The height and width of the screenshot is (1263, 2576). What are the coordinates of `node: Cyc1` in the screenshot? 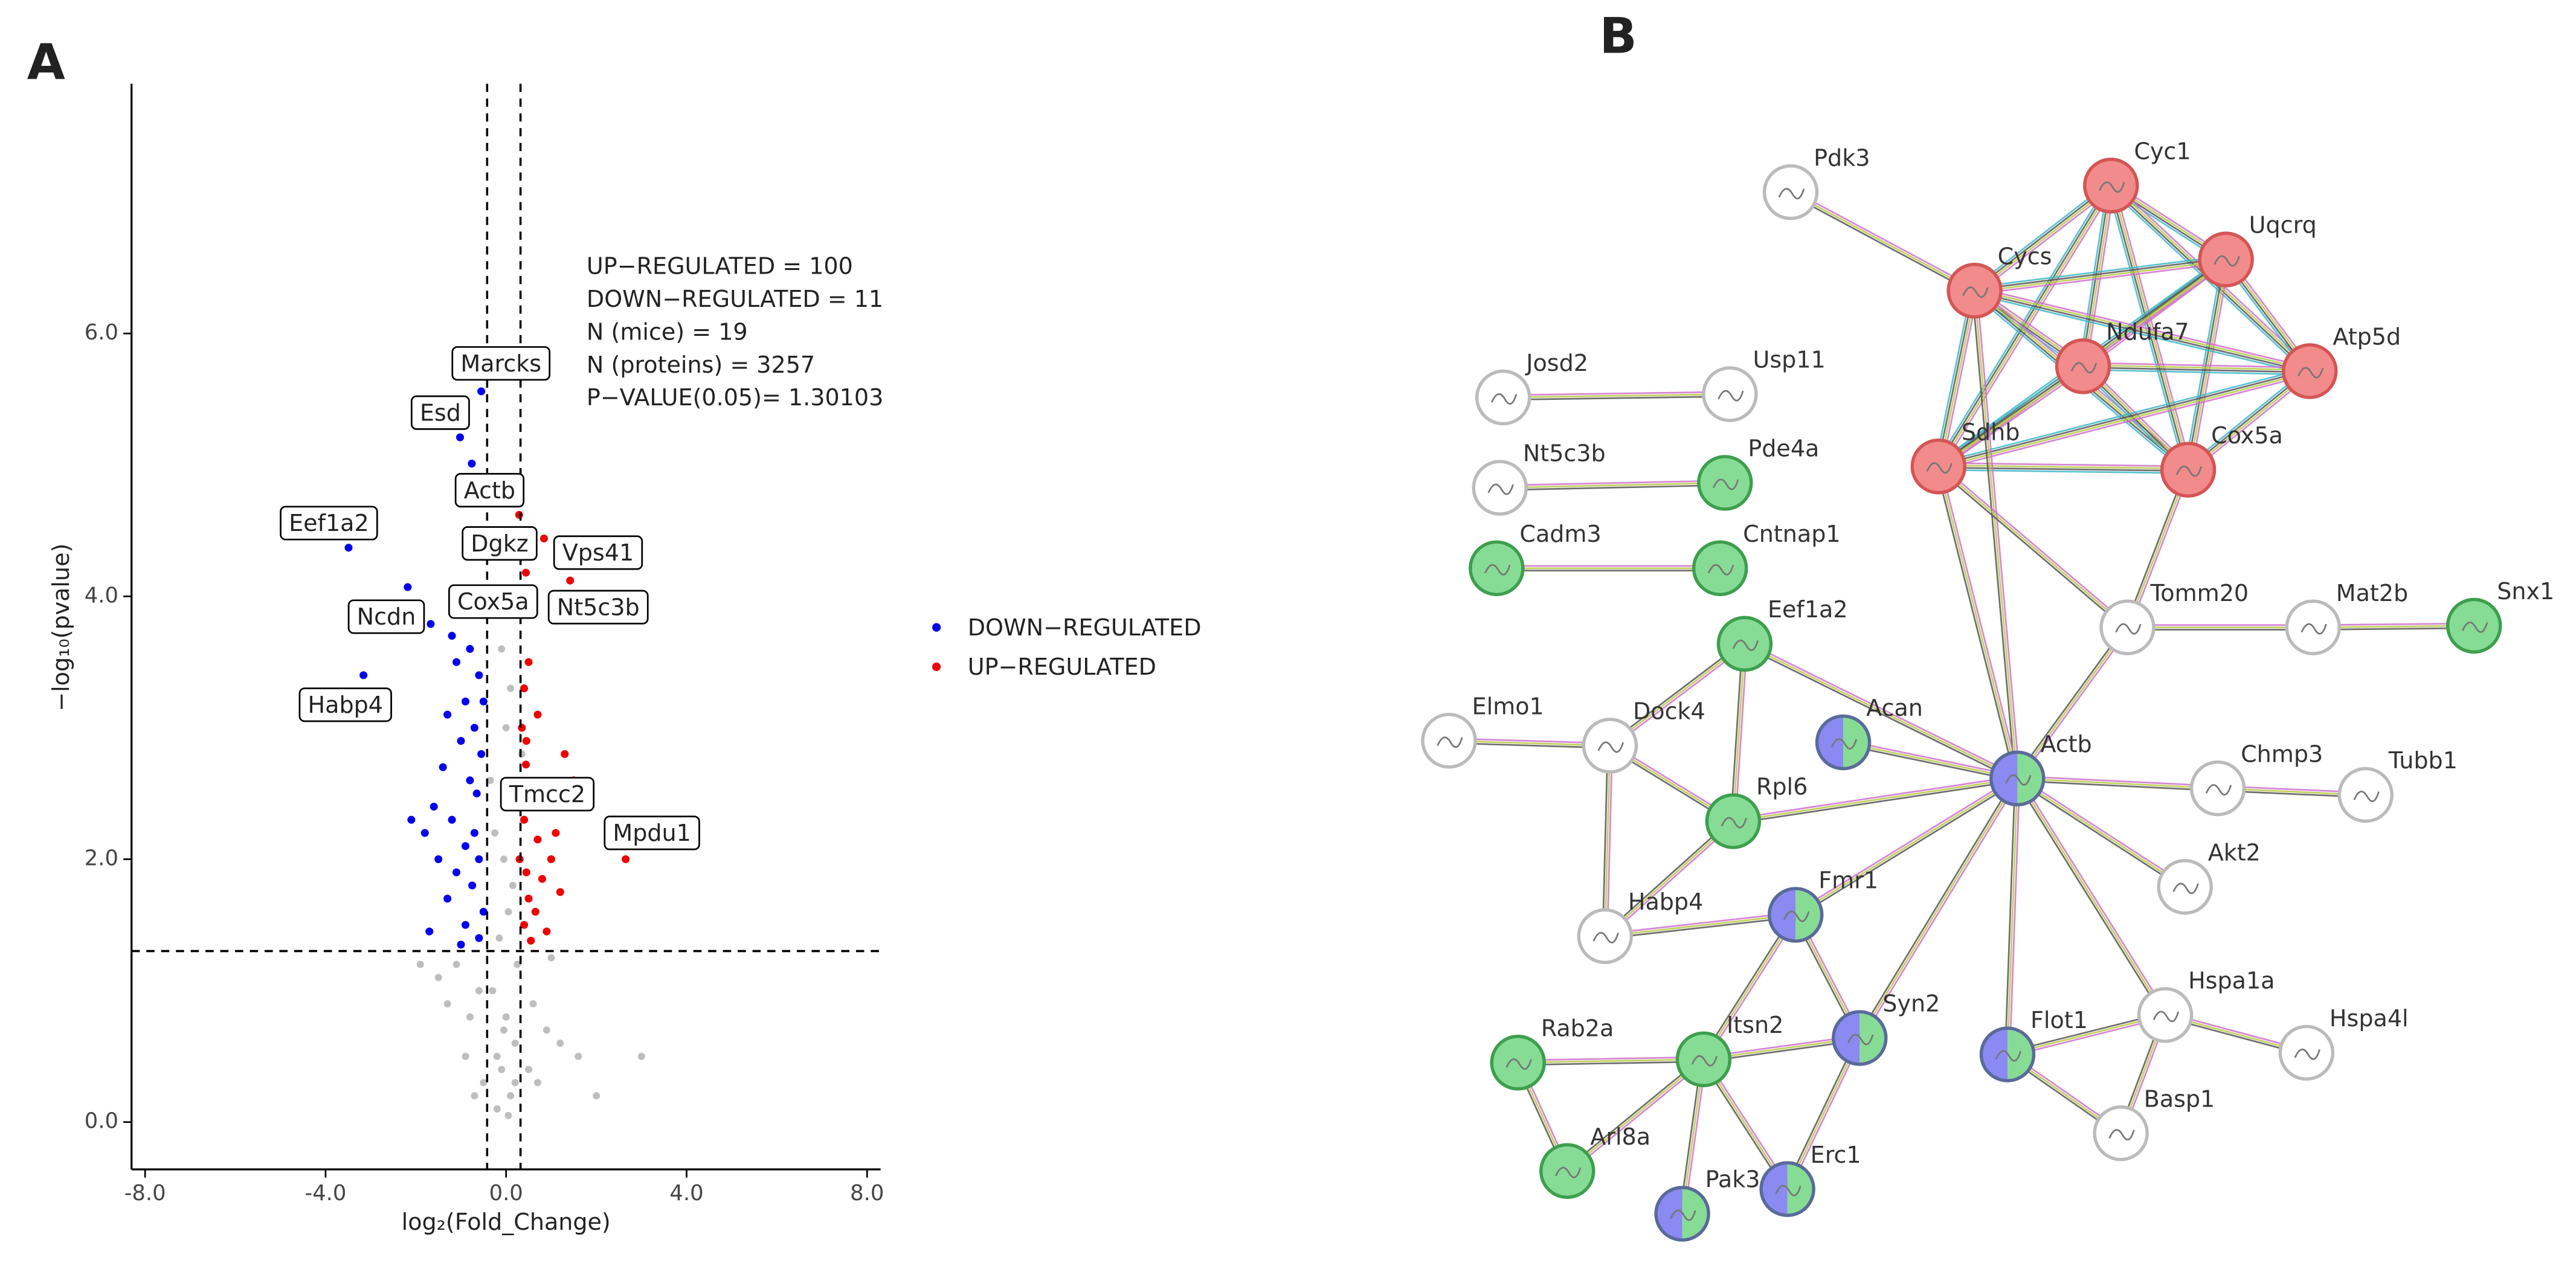 It's located at (2137, 176).